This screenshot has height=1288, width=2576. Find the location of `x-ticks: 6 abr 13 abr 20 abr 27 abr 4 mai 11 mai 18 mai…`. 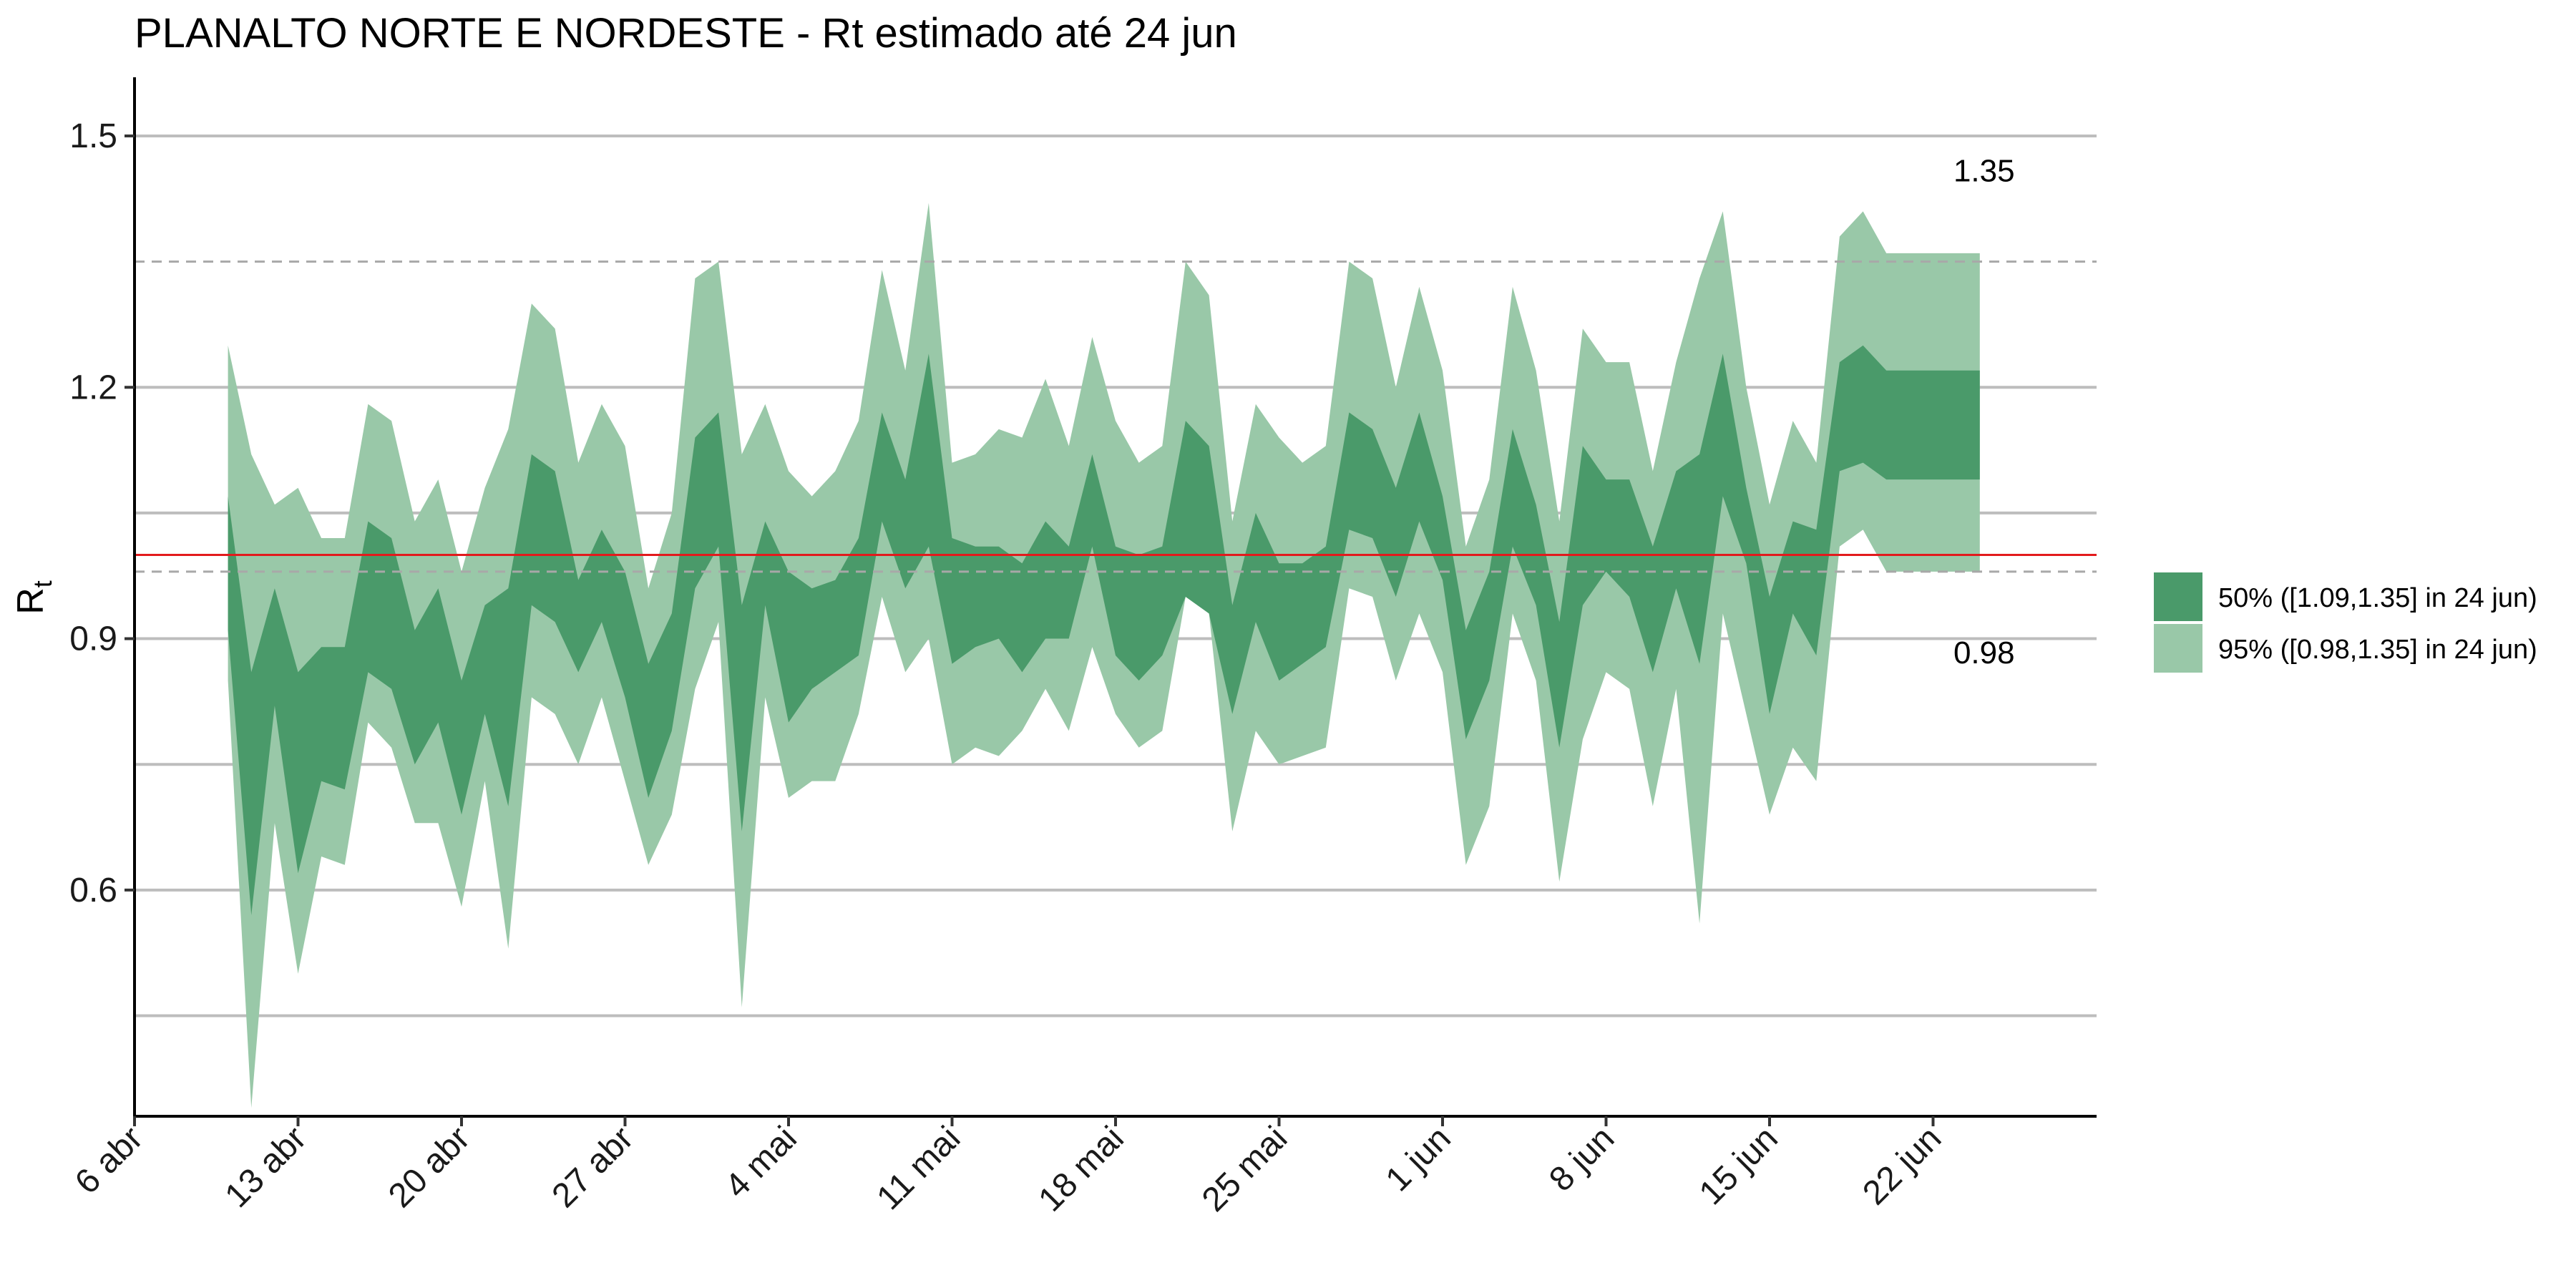

x-ticks: 6 abr 13 abr 20 abr 27 abr 4 mai 11 mai 18 mai… is located at coordinates (1008, 1167).